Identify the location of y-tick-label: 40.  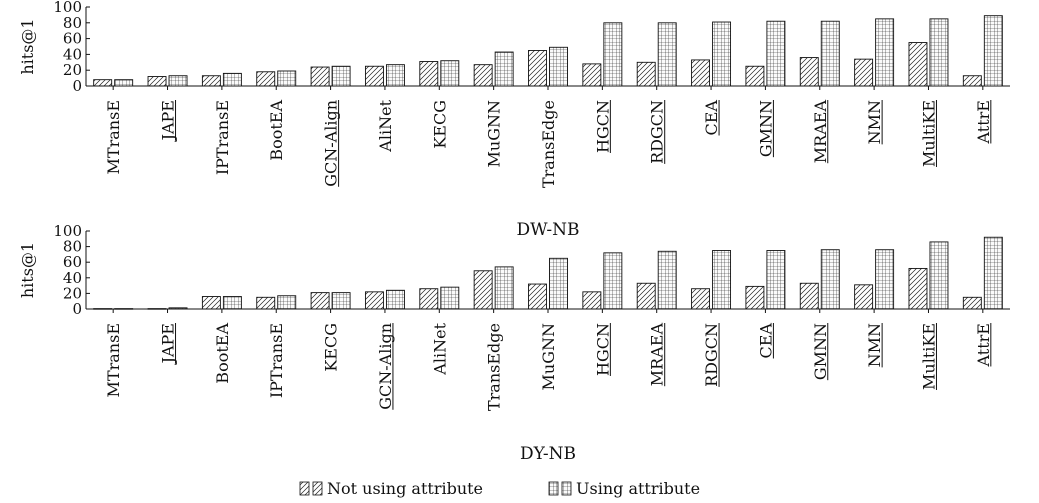
(72, 278).